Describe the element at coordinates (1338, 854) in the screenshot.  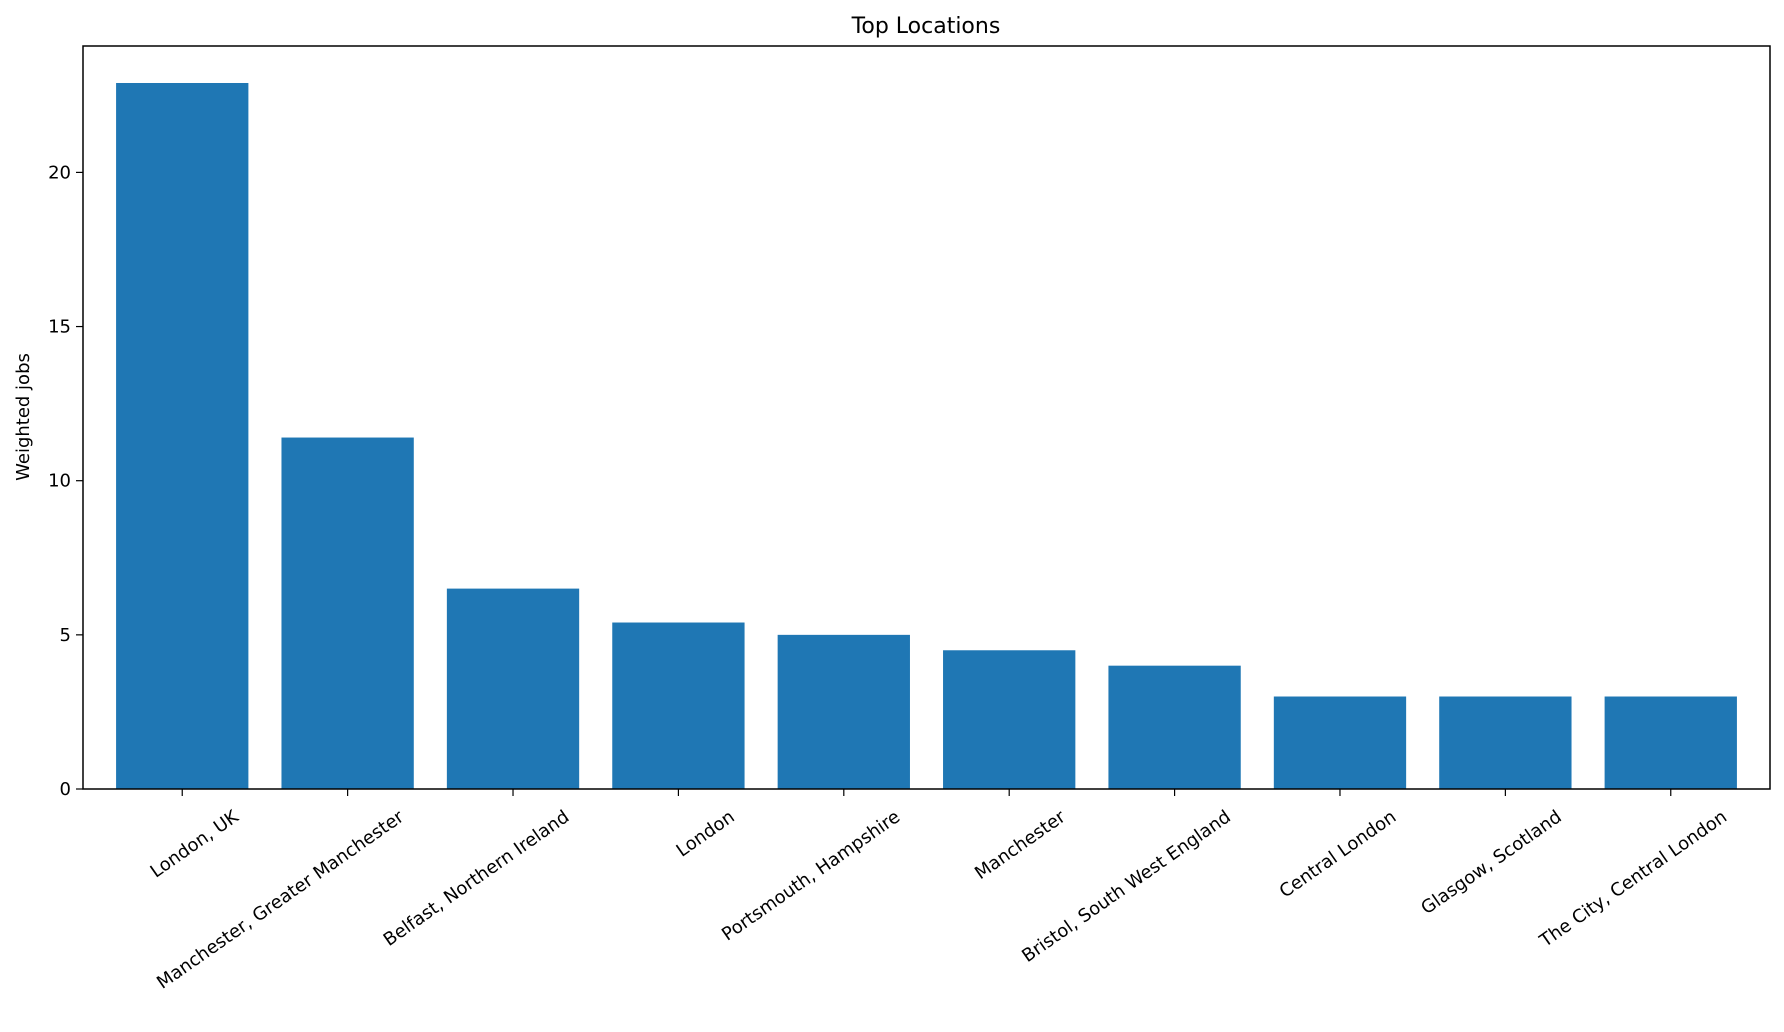
I see `x-tick-label: Central London` at that location.